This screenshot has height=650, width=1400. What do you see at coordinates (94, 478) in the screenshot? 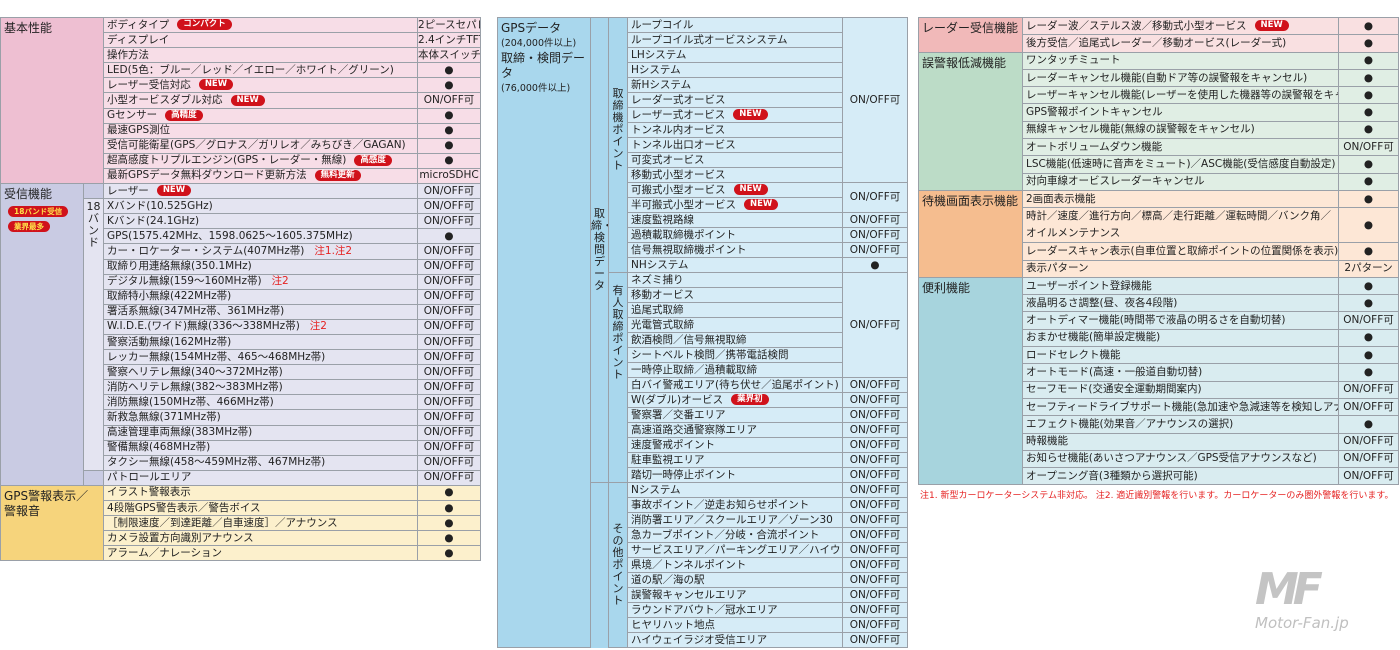
I see `band-spacer` at bounding box center [94, 478].